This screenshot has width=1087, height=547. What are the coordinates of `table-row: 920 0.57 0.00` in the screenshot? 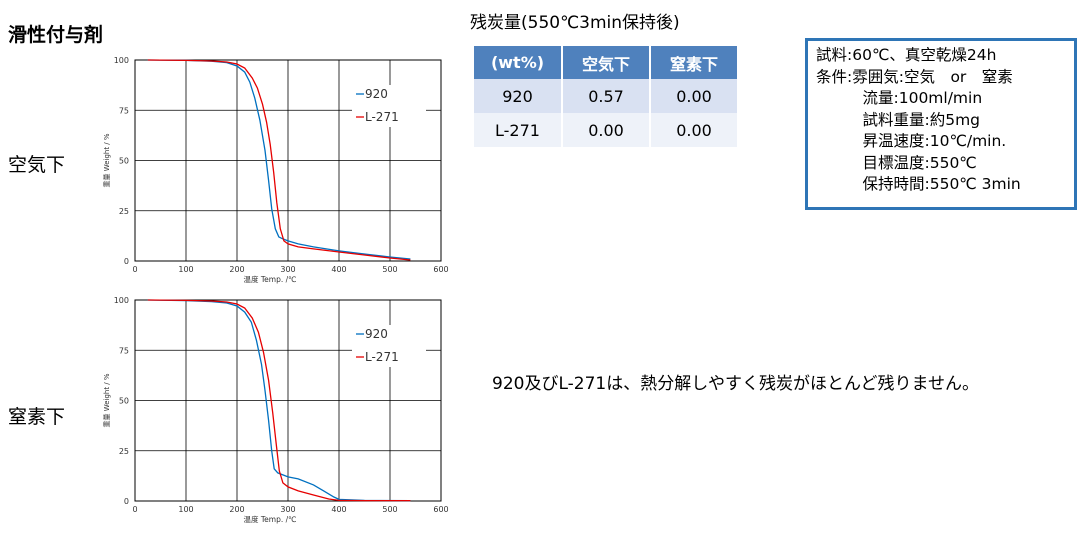 It's located at (605, 96).